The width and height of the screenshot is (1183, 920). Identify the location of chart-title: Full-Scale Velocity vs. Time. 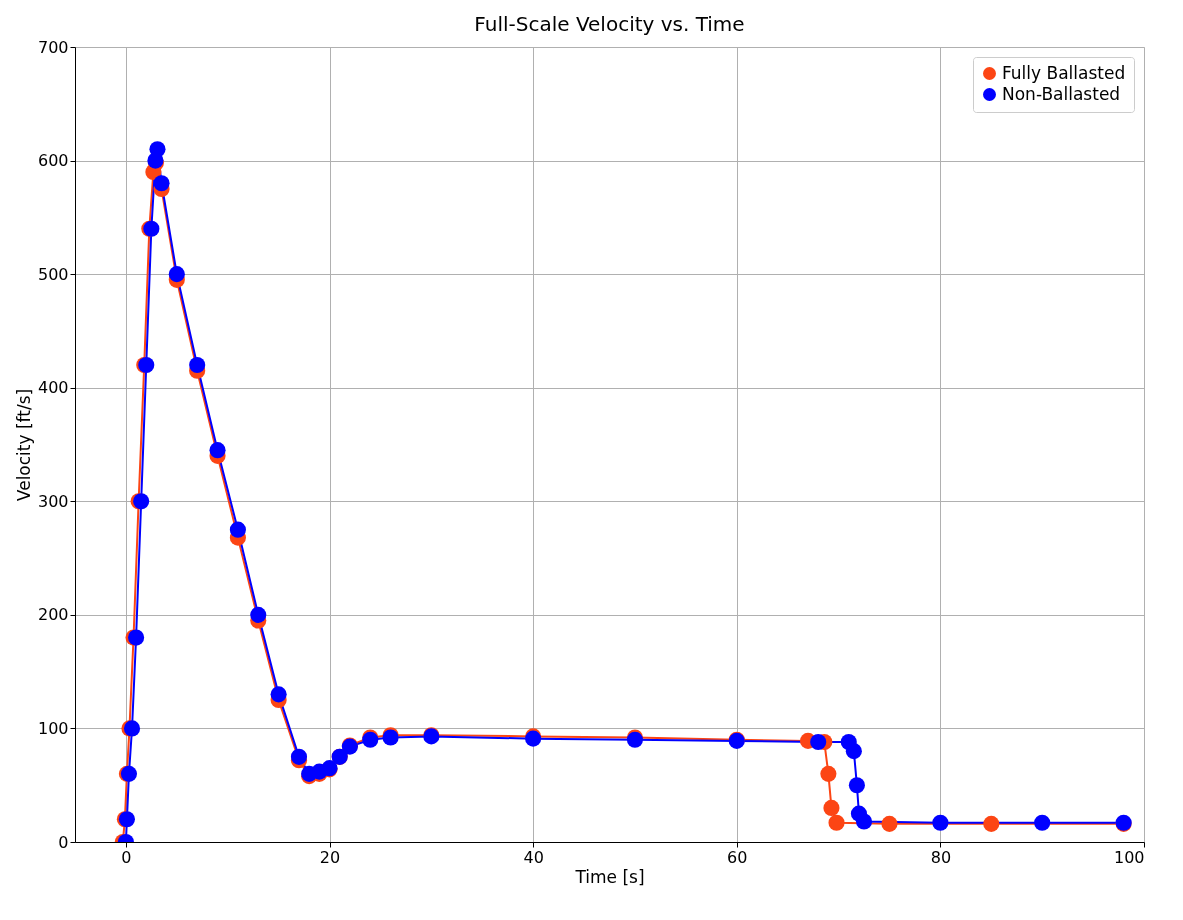
(609, 24).